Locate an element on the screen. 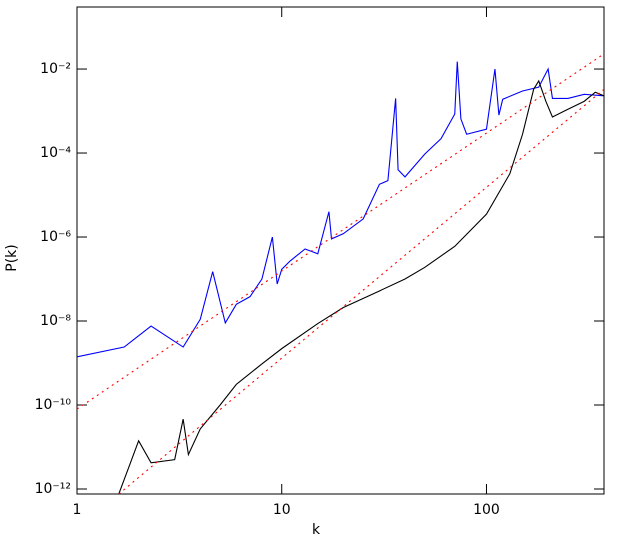  y-tick-label: 10⁻² is located at coordinates (55, 69).